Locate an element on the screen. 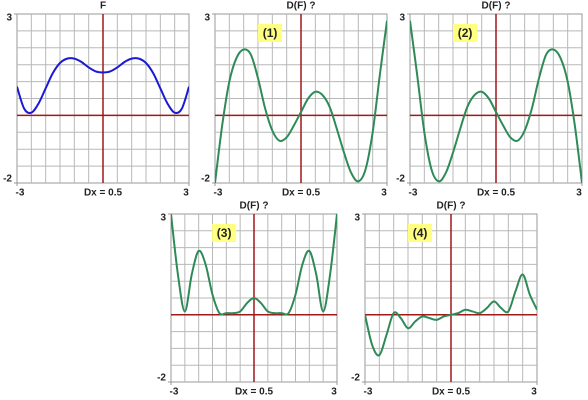 The image size is (588, 400). annotation: (3) is located at coordinates (224, 233).